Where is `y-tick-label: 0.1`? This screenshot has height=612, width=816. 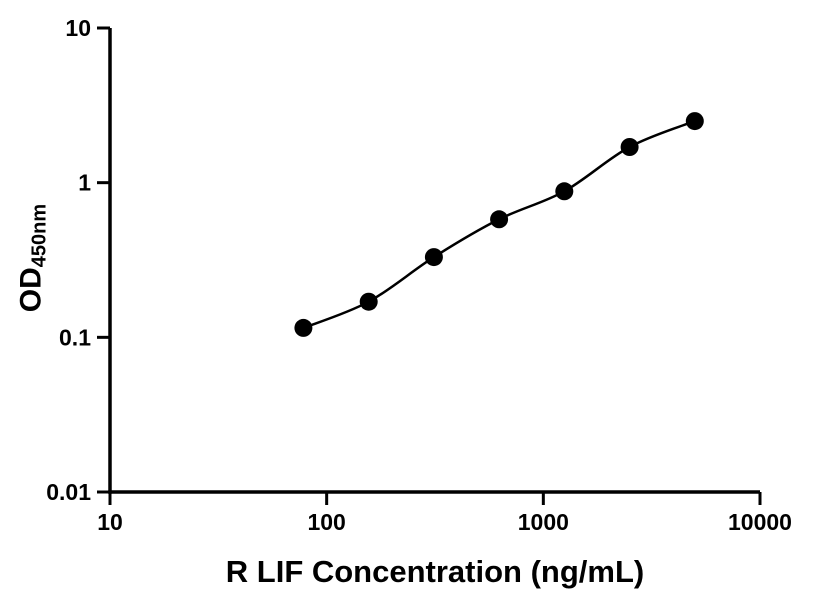 y-tick-label: 0.1 is located at coordinates (75, 337).